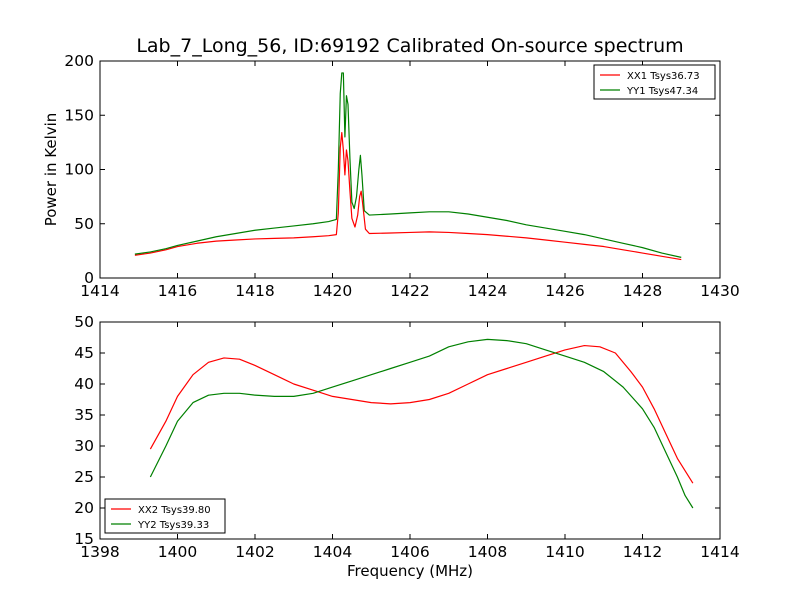  What do you see at coordinates (487, 552) in the screenshot?
I see `x-tick-label: 1408` at bounding box center [487, 552].